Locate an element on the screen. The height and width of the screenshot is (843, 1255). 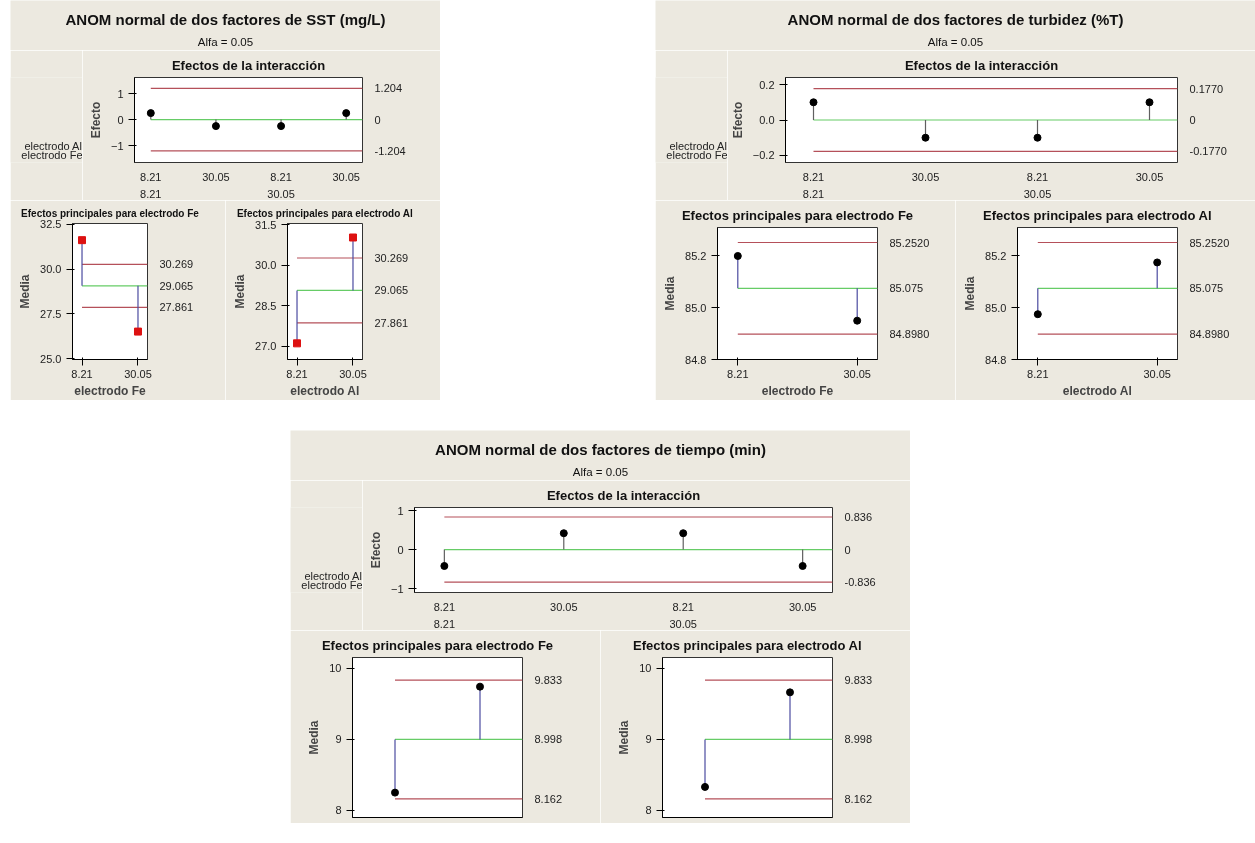
text: ANOM normal de dos factores de tiempo (min) is located at coordinates (600, 449).